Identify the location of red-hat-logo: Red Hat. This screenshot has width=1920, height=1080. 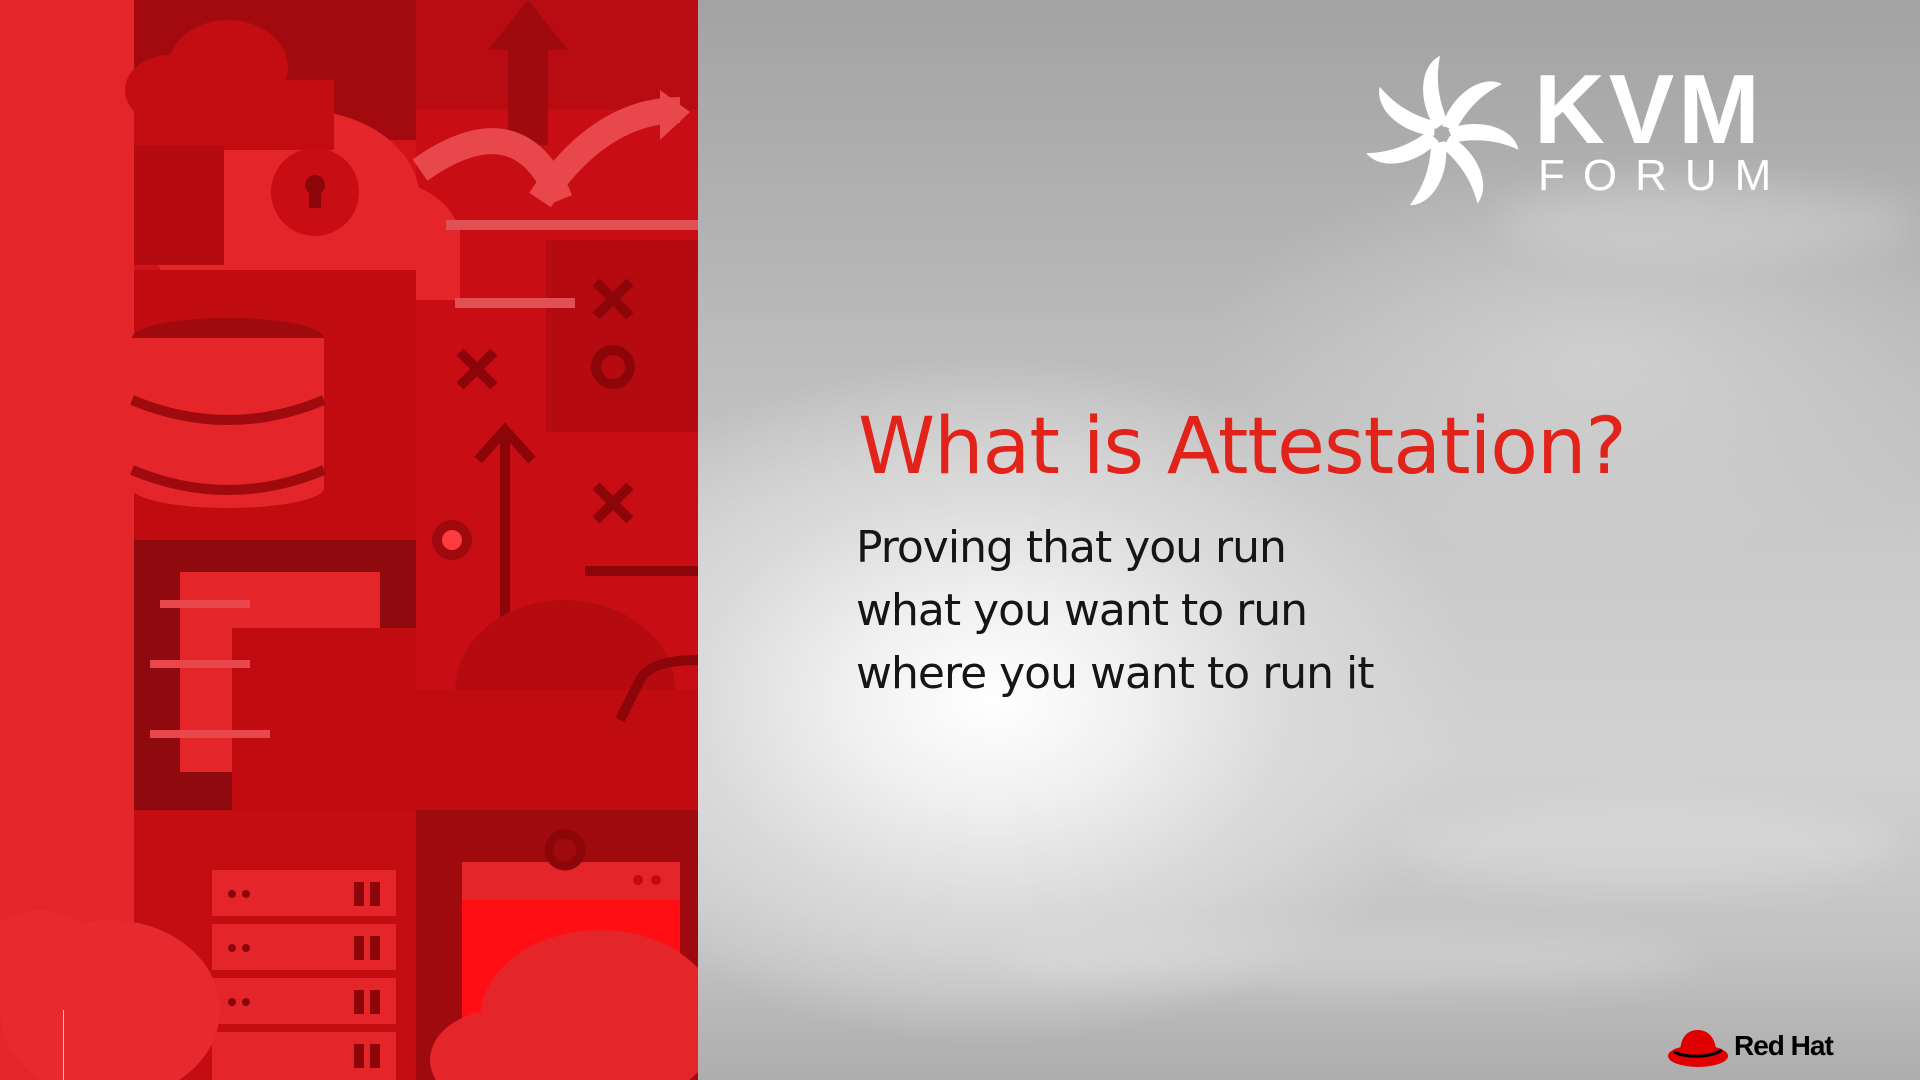
(1766, 1048).